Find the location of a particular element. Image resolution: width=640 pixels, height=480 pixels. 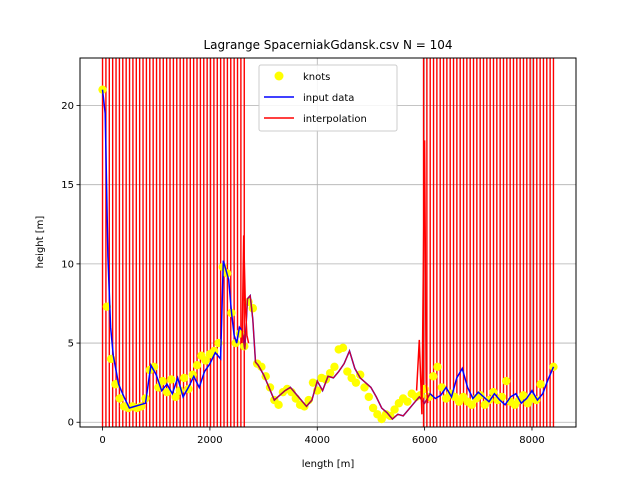

legend-knots-marker is located at coordinates (279, 76).